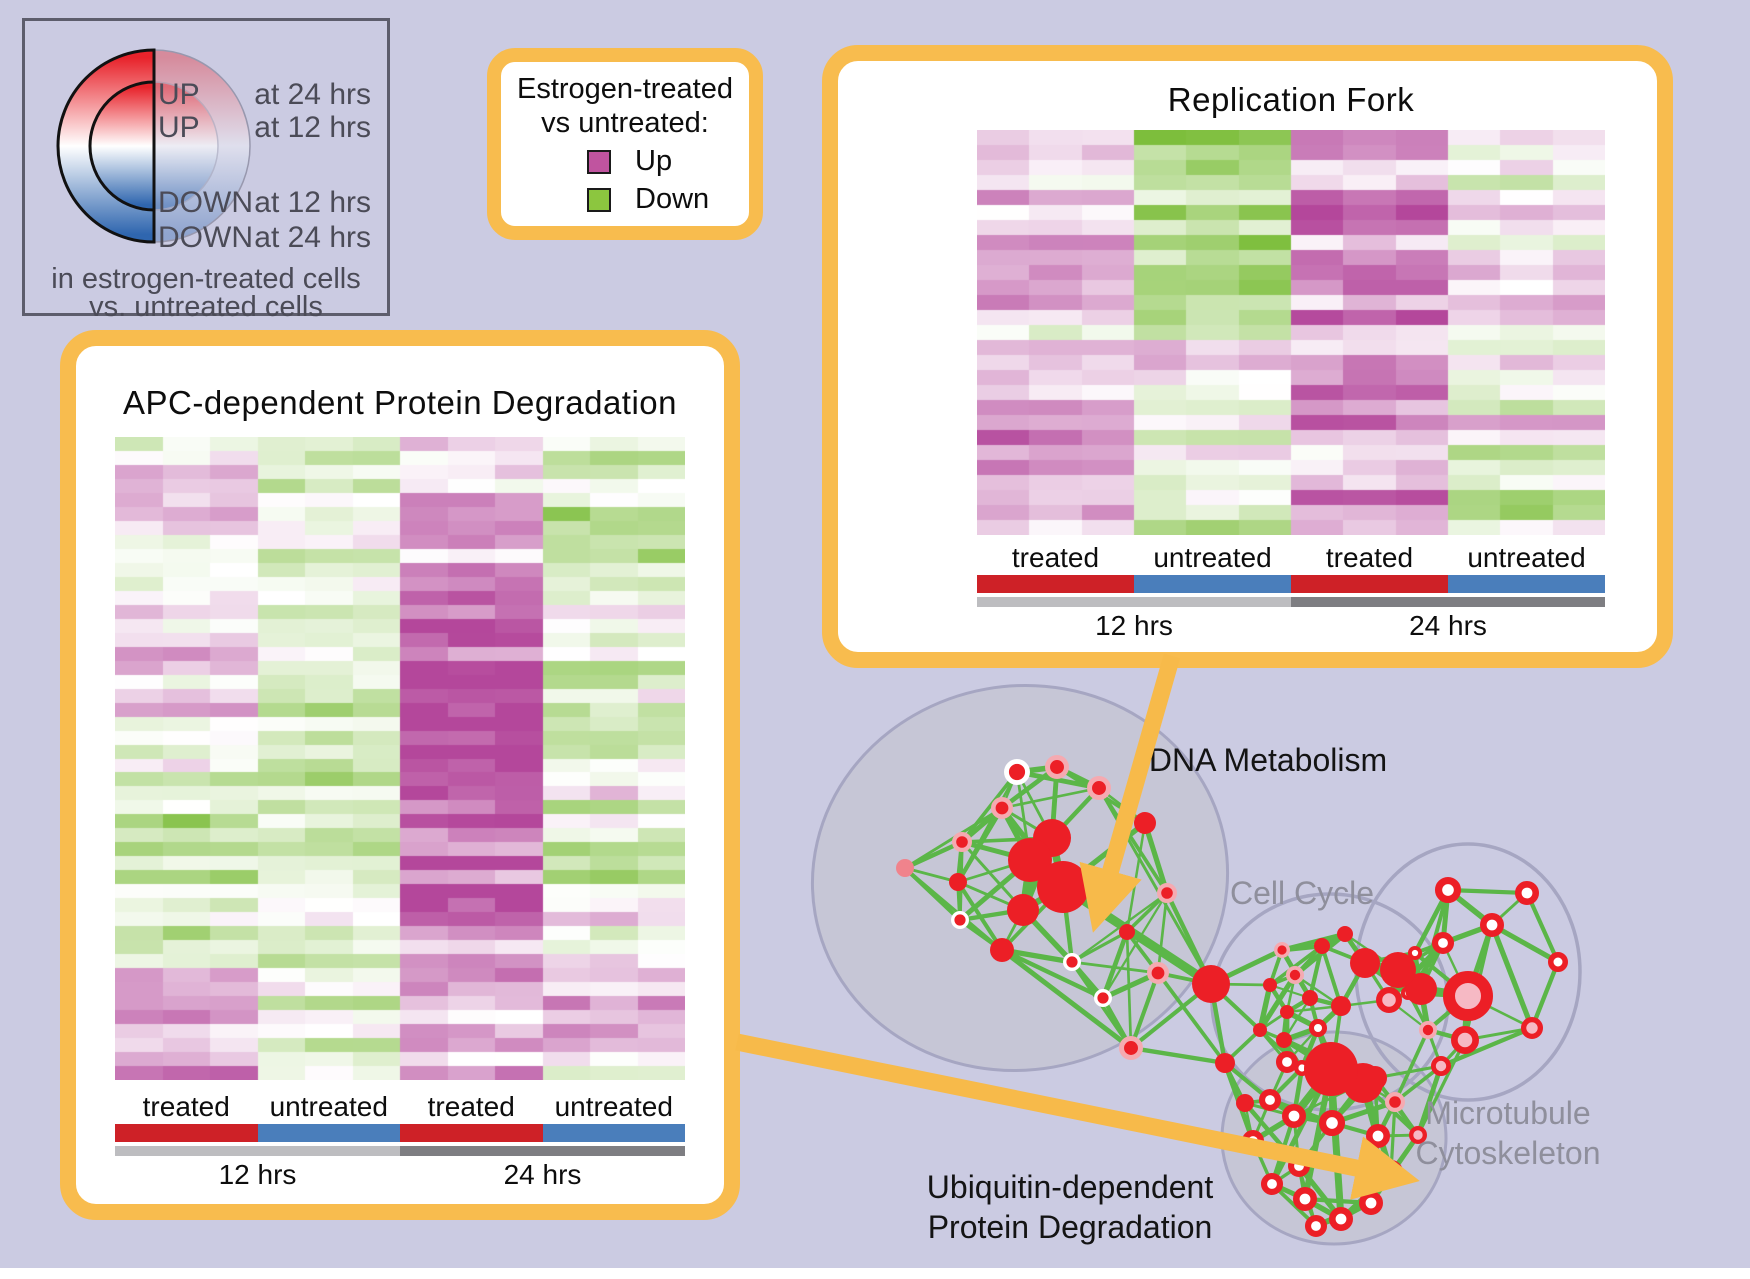 This screenshot has height=1279, width=1750. I want to click on up-down-ring-diagram, so click(153, 146).